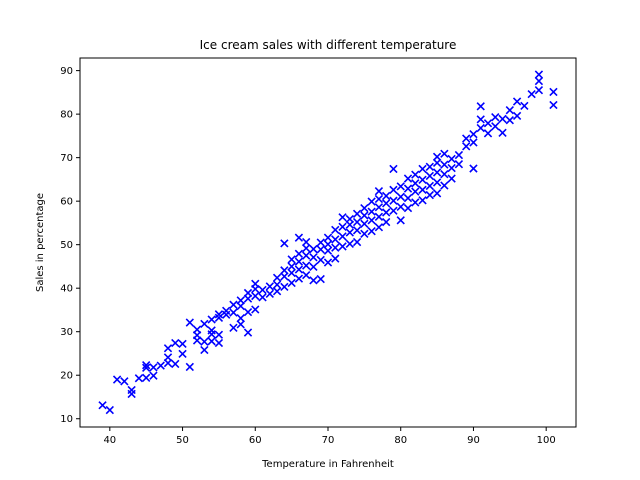 This screenshot has width=640, height=480. Describe the element at coordinates (66, 202) in the screenshot. I see `y-tick-label: 60` at that location.